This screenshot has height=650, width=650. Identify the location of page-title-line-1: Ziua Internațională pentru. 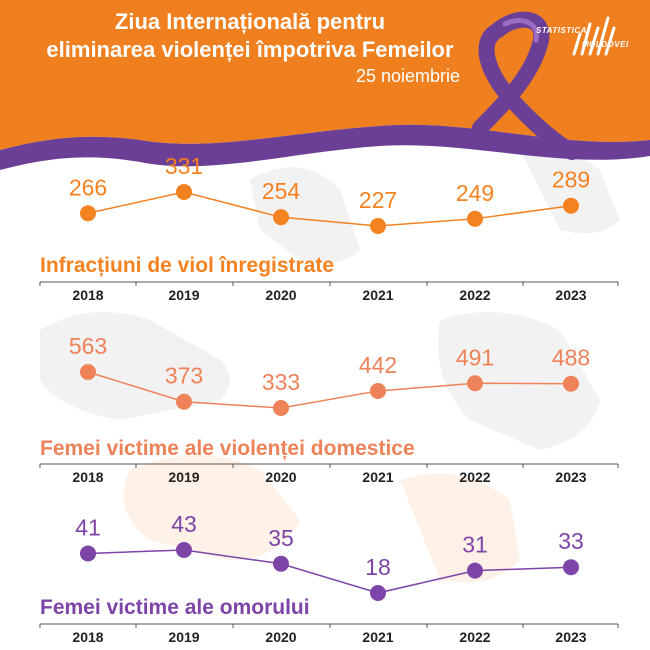
(250, 21).